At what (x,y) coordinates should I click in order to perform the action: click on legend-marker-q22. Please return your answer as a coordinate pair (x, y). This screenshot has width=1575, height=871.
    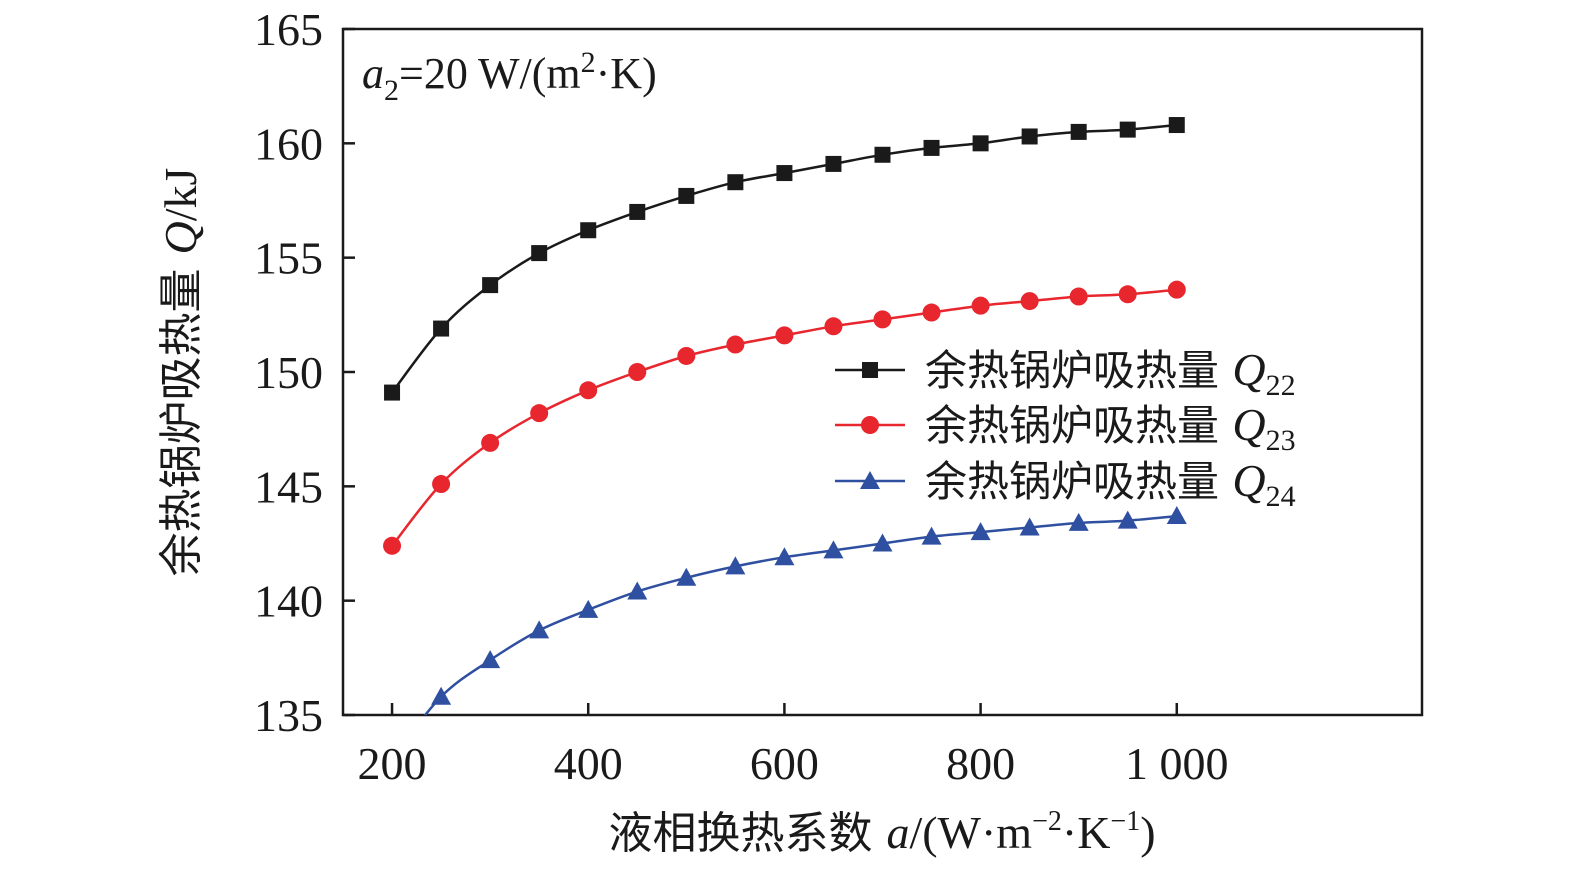
    Looking at the image, I should click on (870, 370).